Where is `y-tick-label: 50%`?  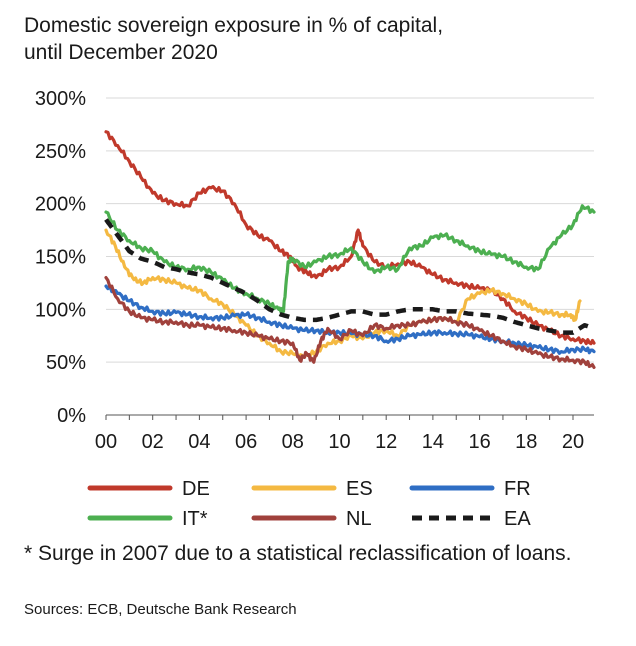 y-tick-label: 50% is located at coordinates (66, 363).